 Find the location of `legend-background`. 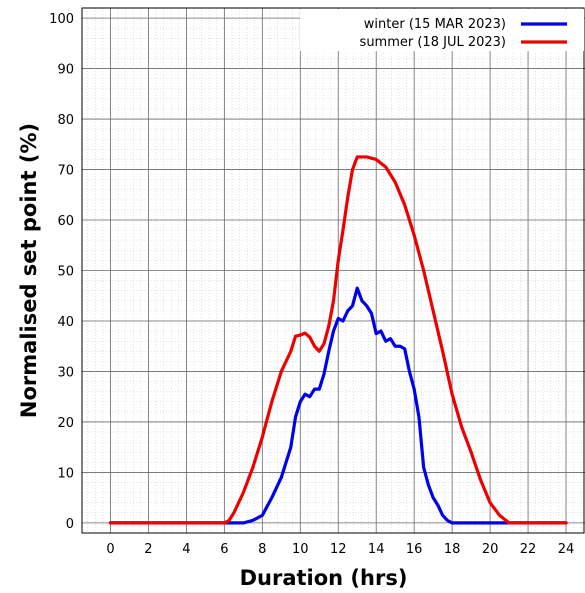

legend-background is located at coordinates (442, 30).